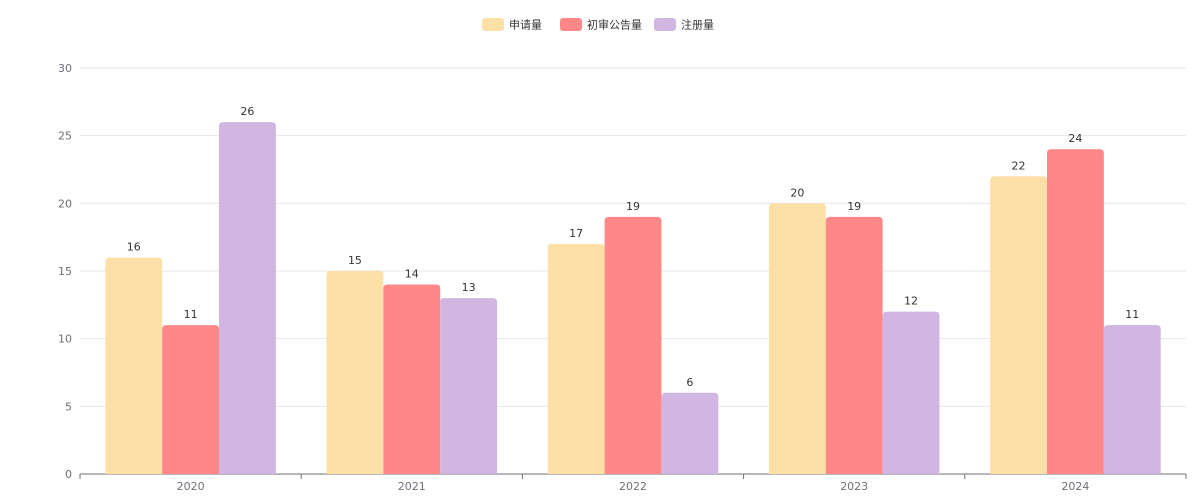 The height and width of the screenshot is (503, 1198). I want to click on data-label: 15, so click(355, 260).